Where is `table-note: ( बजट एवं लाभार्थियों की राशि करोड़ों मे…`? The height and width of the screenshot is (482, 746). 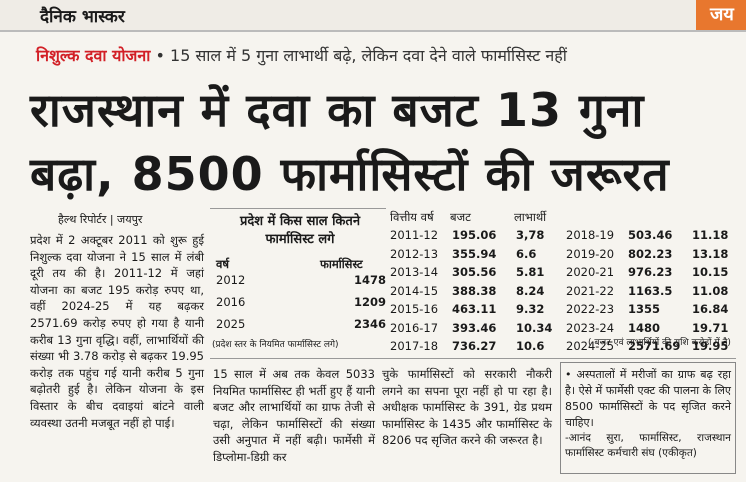
table-note: ( बजट एवं लाभार्थियों की राशि करोड़ों मे… is located at coordinates (659, 343).